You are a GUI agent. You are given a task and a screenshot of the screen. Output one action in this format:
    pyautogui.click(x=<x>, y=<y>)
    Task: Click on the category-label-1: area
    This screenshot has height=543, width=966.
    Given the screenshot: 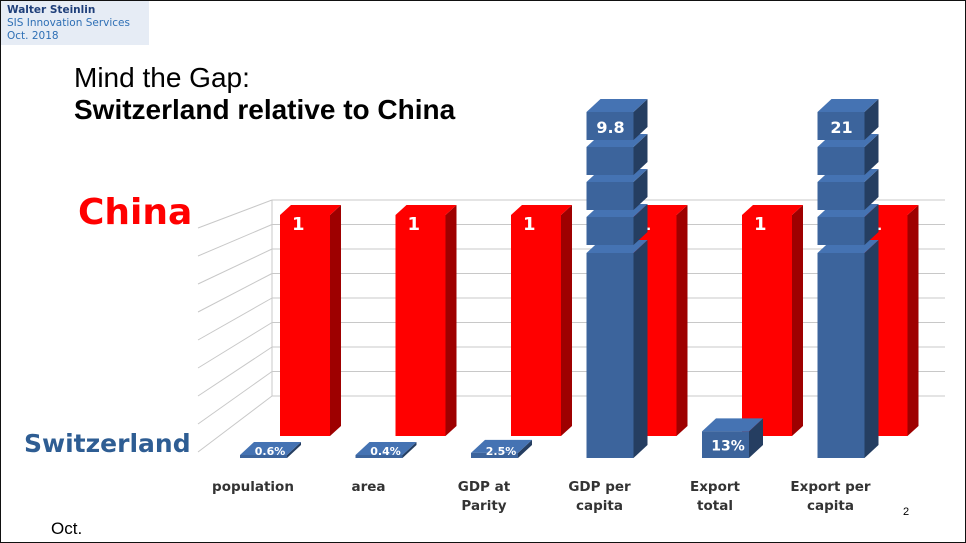 What is the action you would take?
    pyautogui.click(x=368, y=487)
    